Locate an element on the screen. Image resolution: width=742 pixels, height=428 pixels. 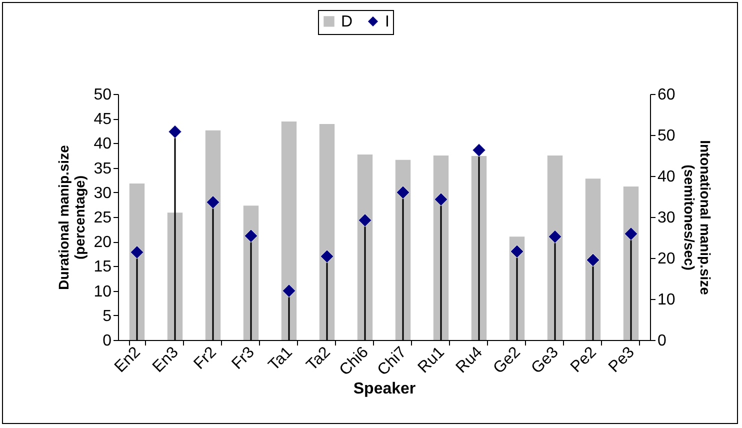
x-tick-label: Ru1 is located at coordinates (431, 360).